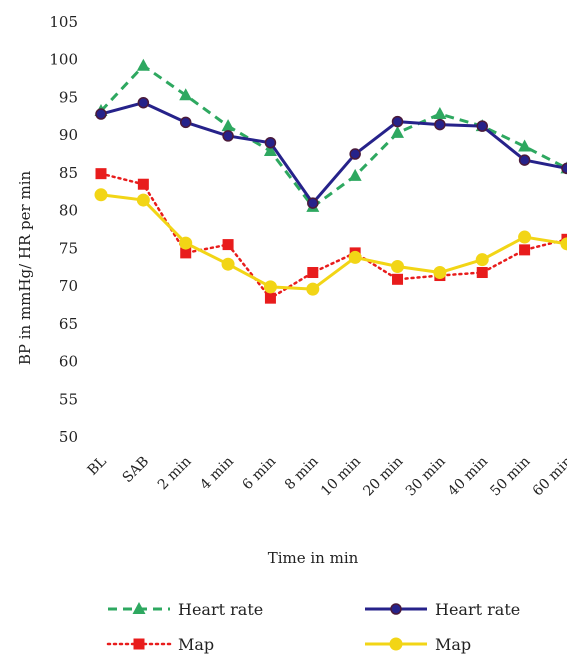 This screenshot has width=567, height=655. Describe the element at coordinates (548, 477) in the screenshot. I see `x-tick-label: 60 min` at that location.